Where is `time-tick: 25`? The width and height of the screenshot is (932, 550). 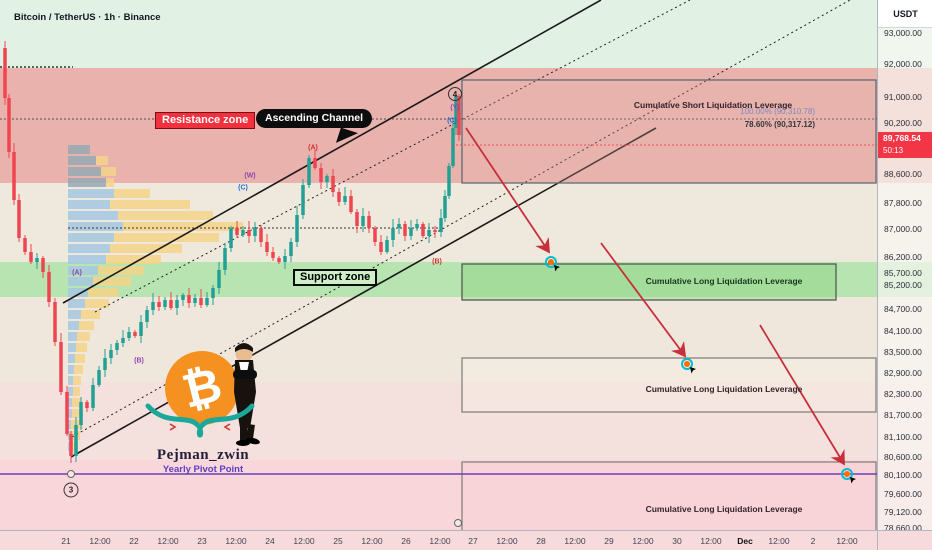
time-tick: 25 is located at coordinates (338, 541).